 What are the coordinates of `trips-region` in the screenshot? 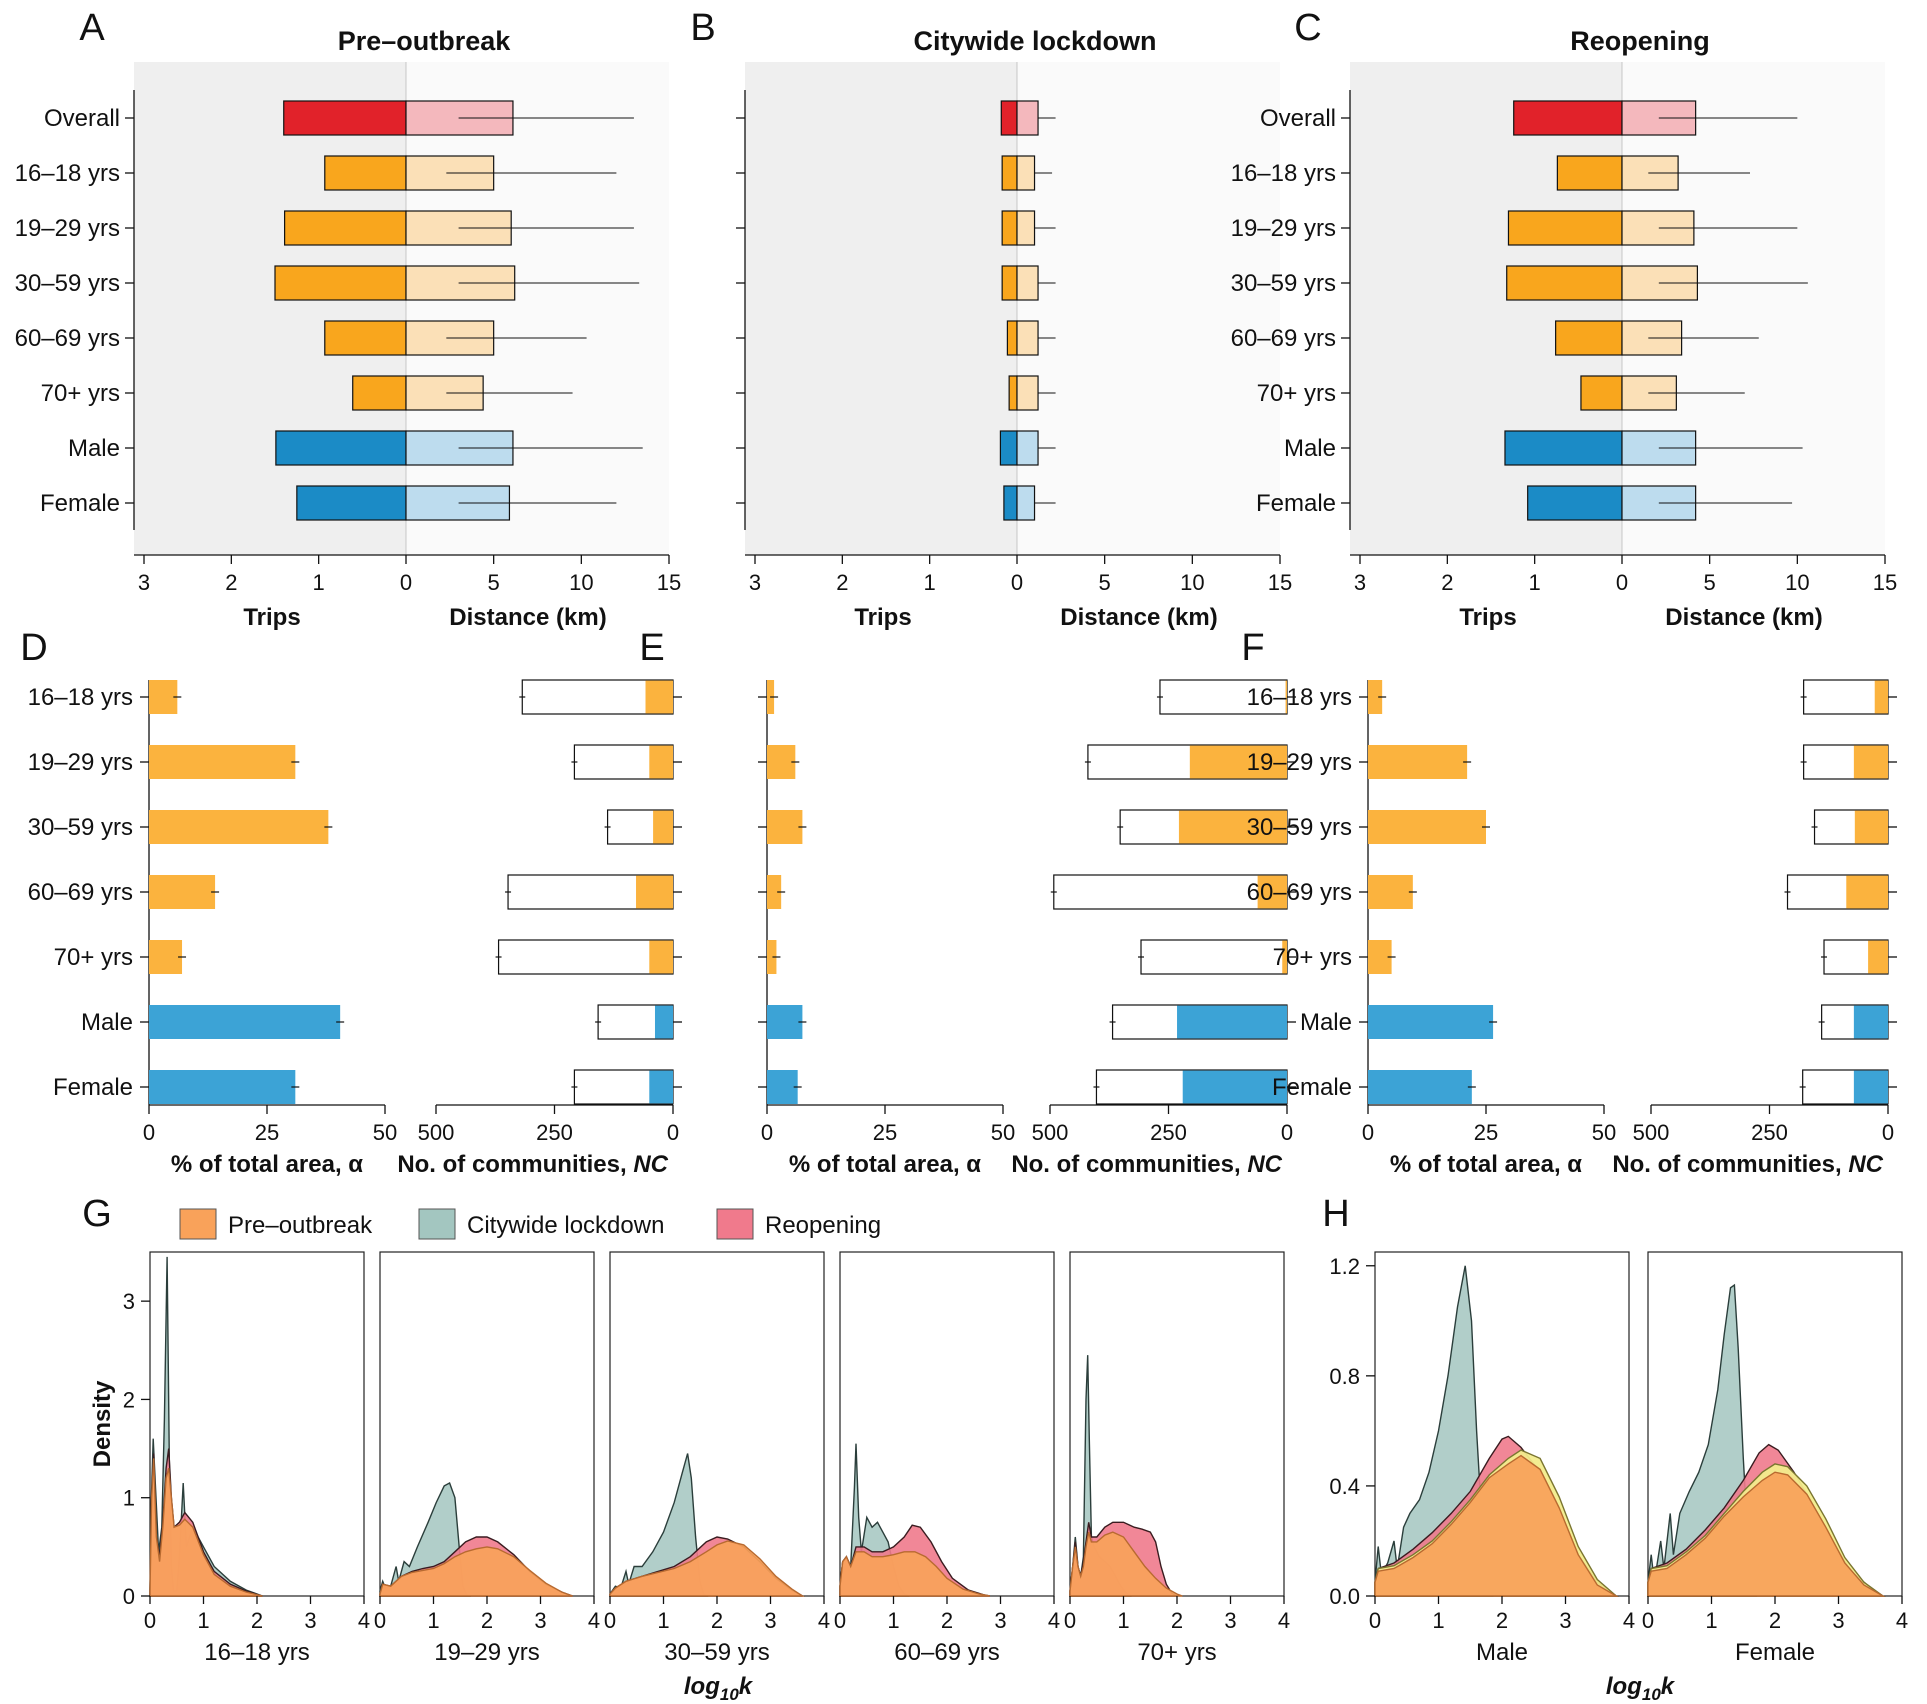 It's located at (881, 308).